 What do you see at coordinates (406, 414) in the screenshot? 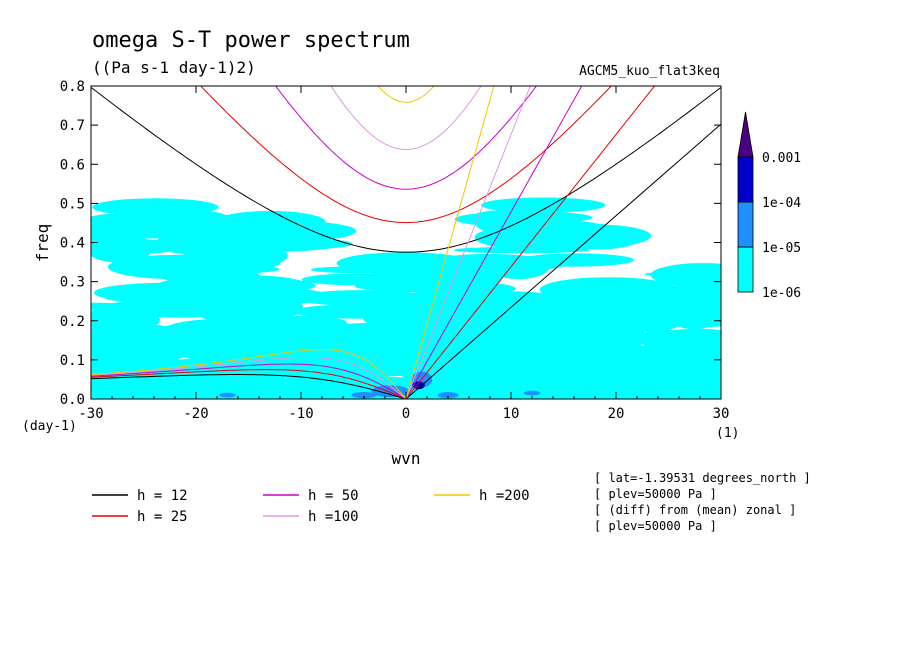
I see `x-tick-label: 0` at bounding box center [406, 414].